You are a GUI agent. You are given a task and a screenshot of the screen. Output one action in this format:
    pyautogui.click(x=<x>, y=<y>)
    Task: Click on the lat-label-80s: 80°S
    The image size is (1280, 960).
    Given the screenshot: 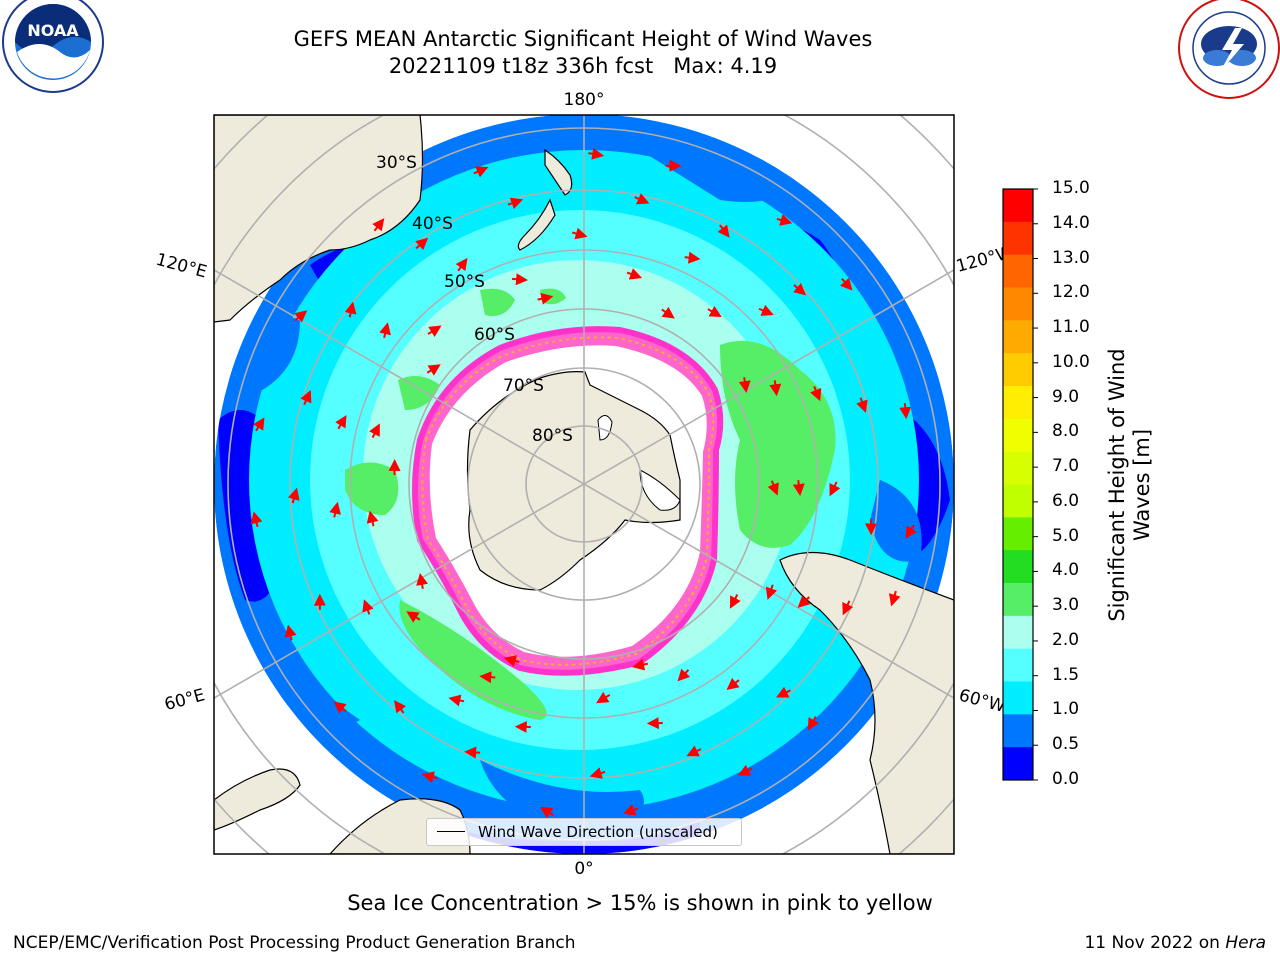 What is the action you would take?
    pyautogui.click(x=552, y=436)
    